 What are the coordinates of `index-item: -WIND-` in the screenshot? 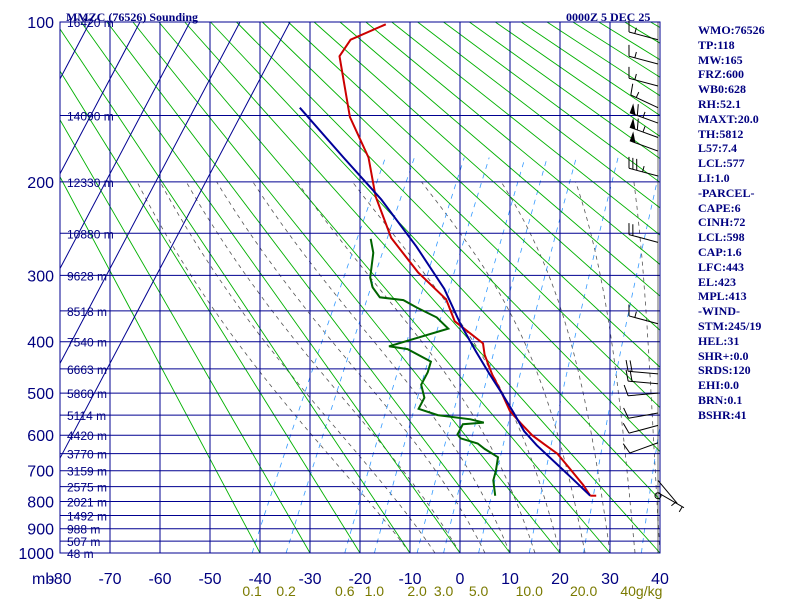 It's located at (719, 311).